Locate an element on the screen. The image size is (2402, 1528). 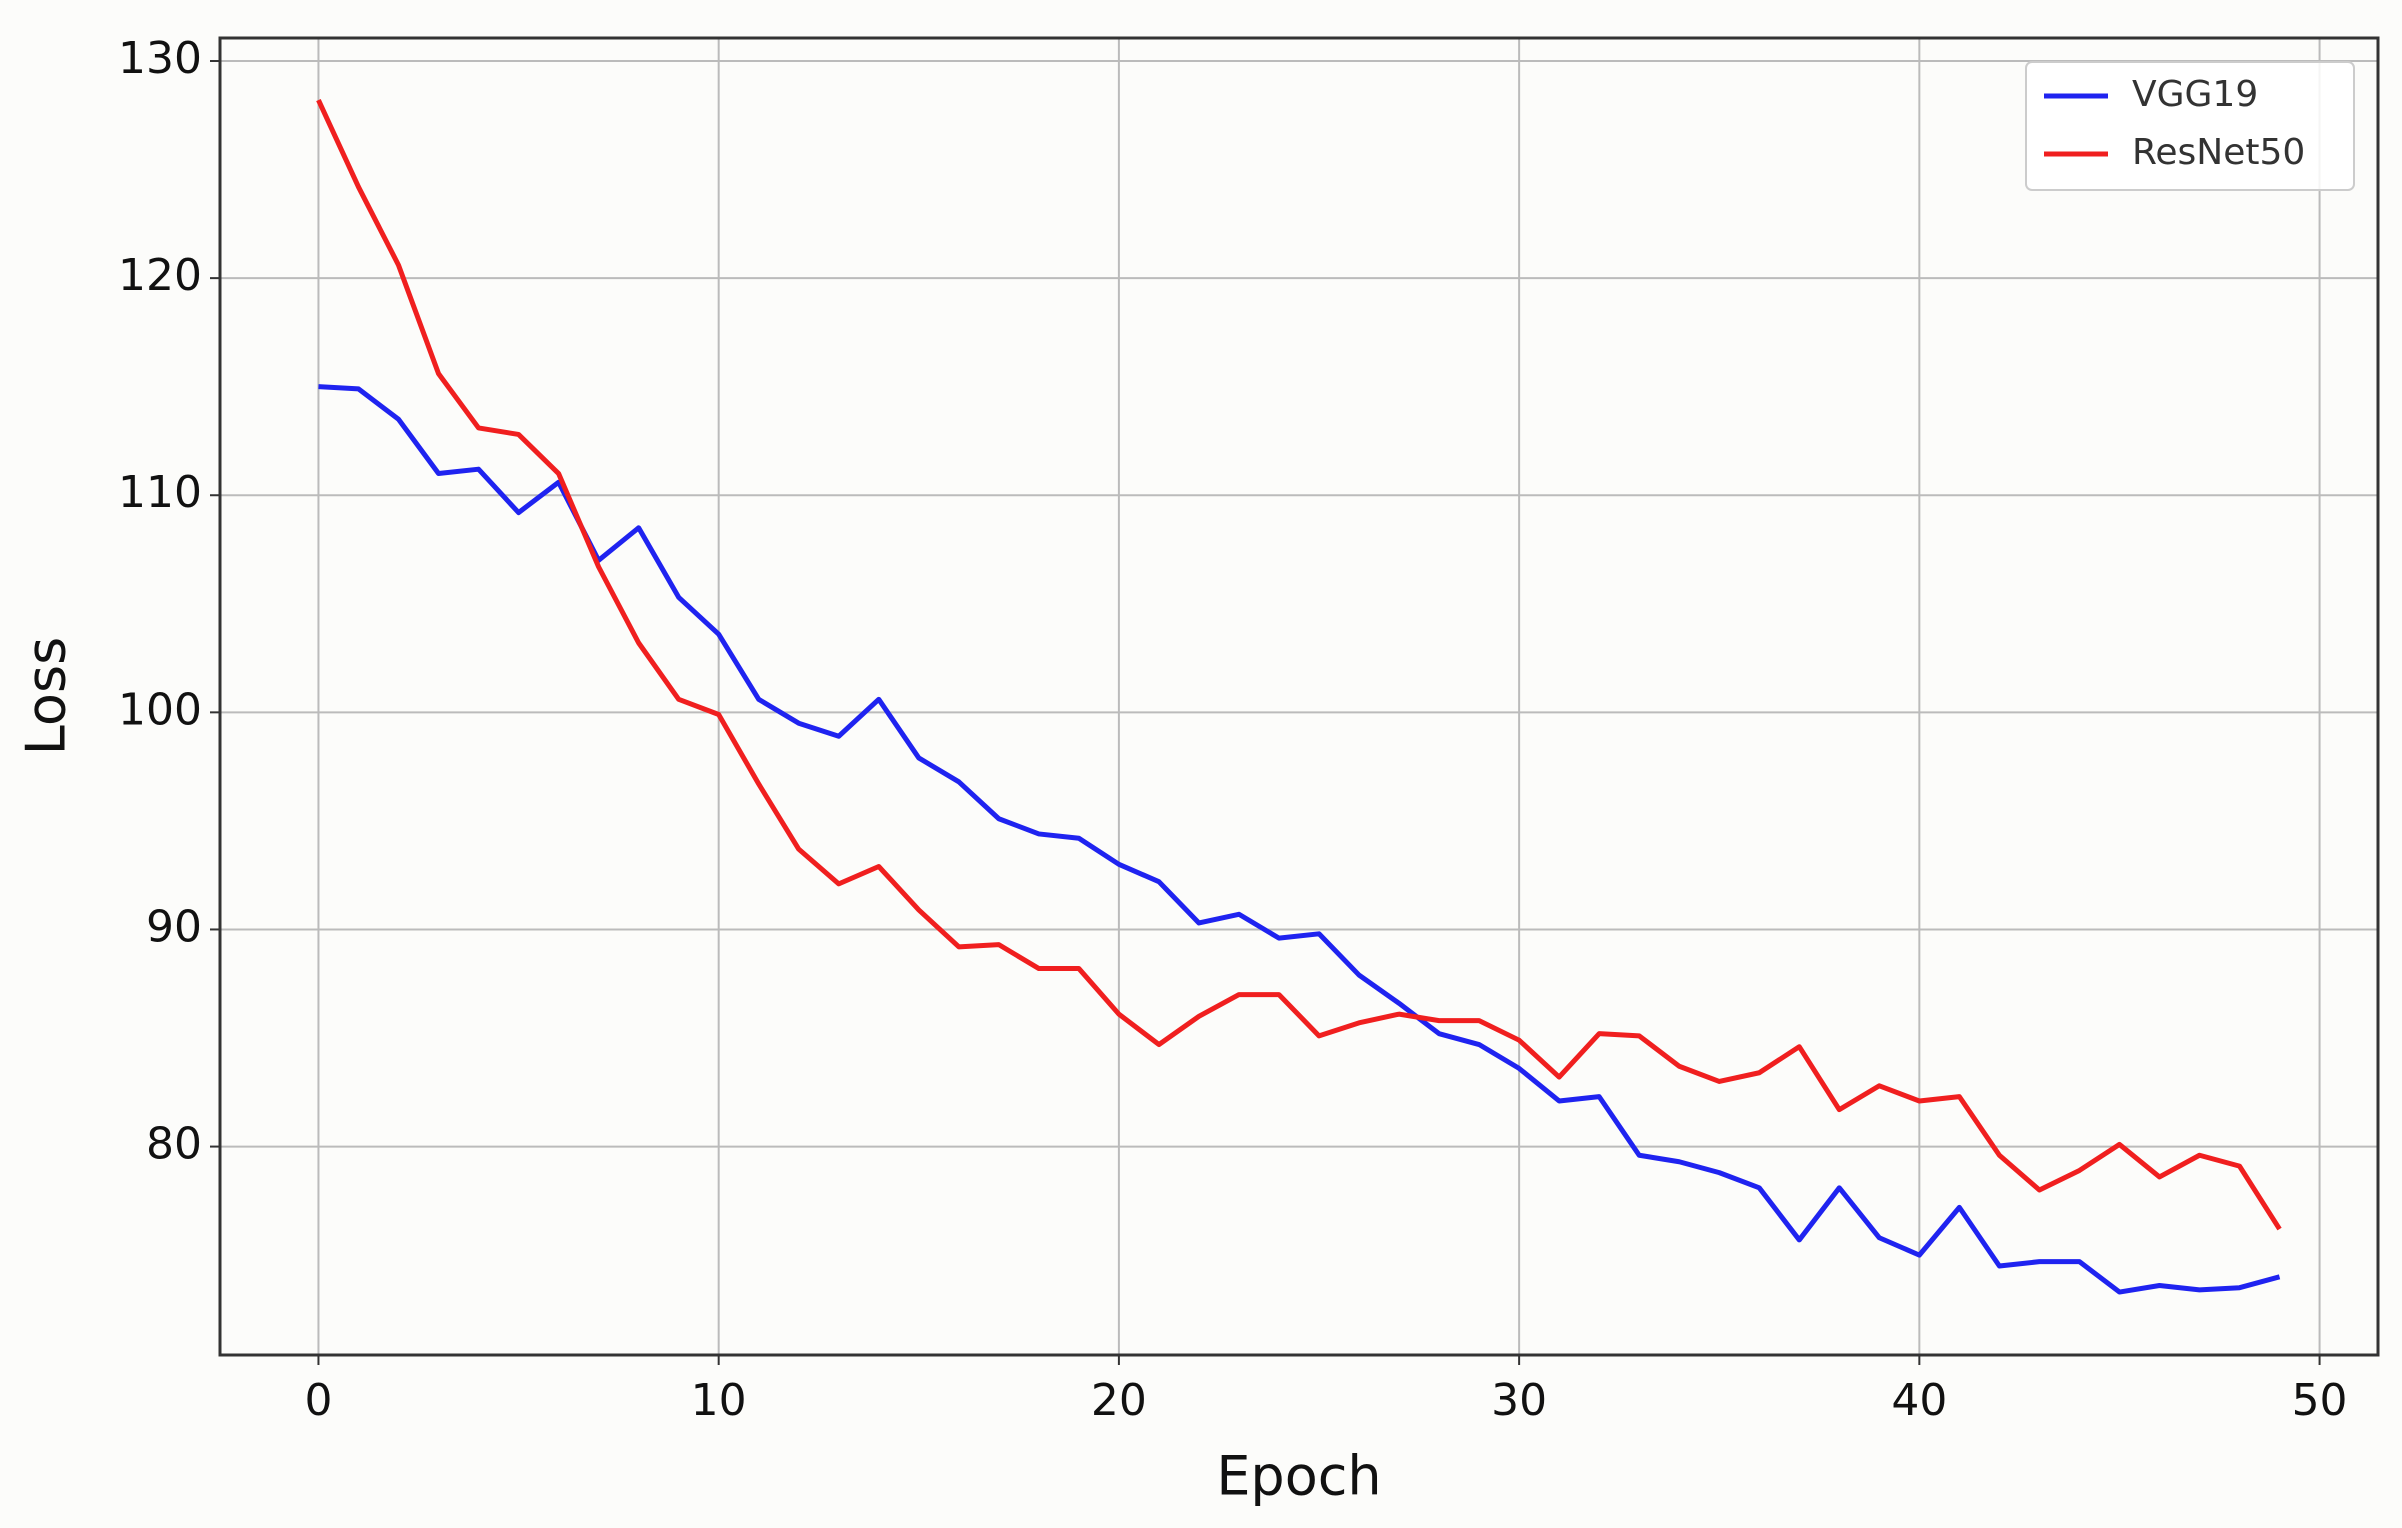
legend-label: VGG19 is located at coordinates (2195, 94).